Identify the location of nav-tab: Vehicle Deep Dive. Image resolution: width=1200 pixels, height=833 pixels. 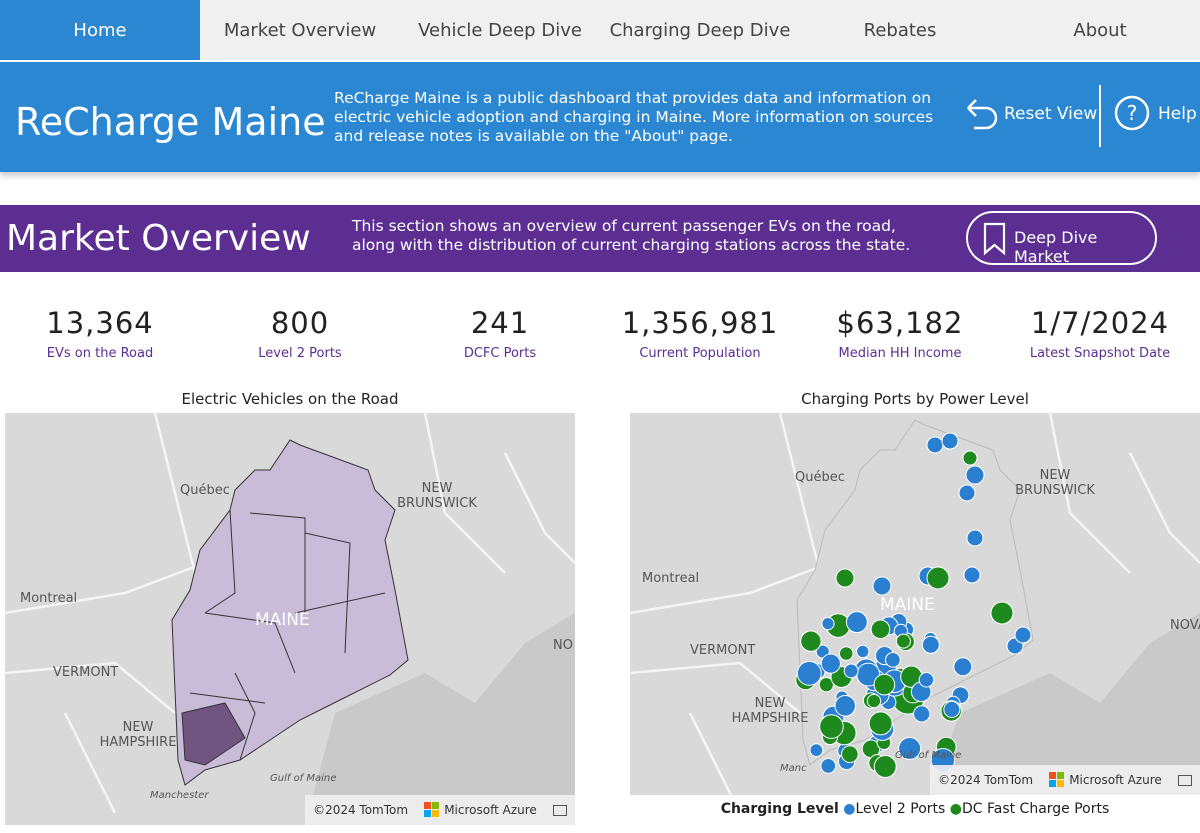
(500, 30).